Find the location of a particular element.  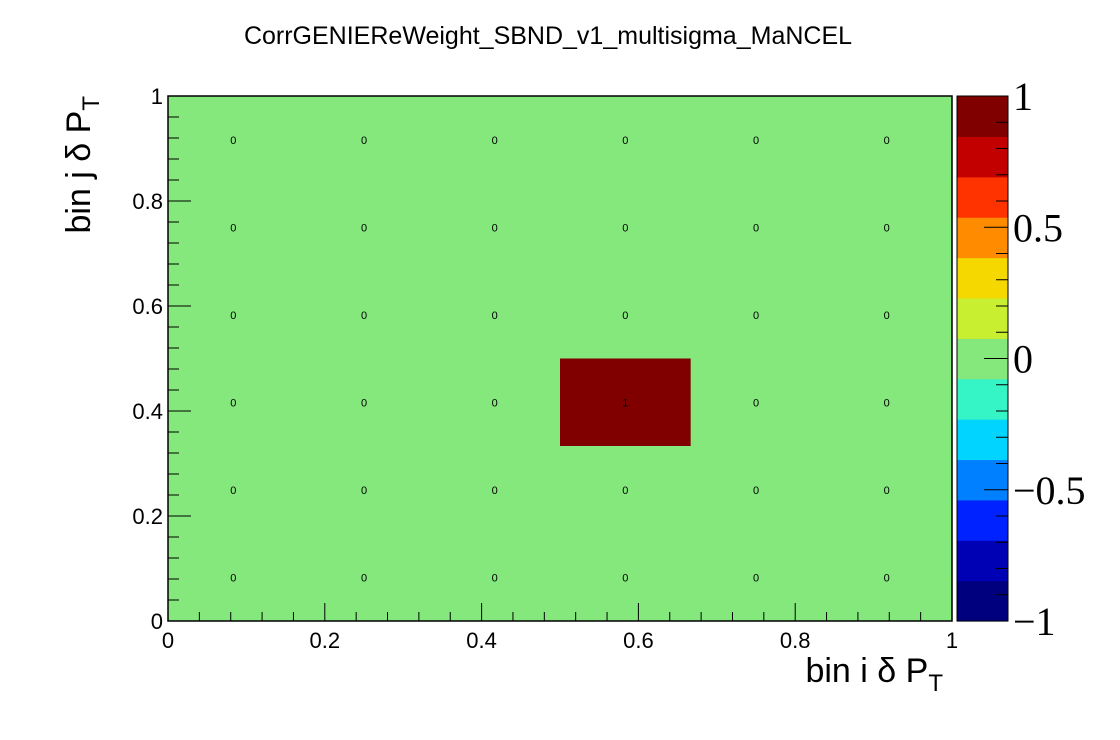

cell-value-label: 1 is located at coordinates (625, 403).